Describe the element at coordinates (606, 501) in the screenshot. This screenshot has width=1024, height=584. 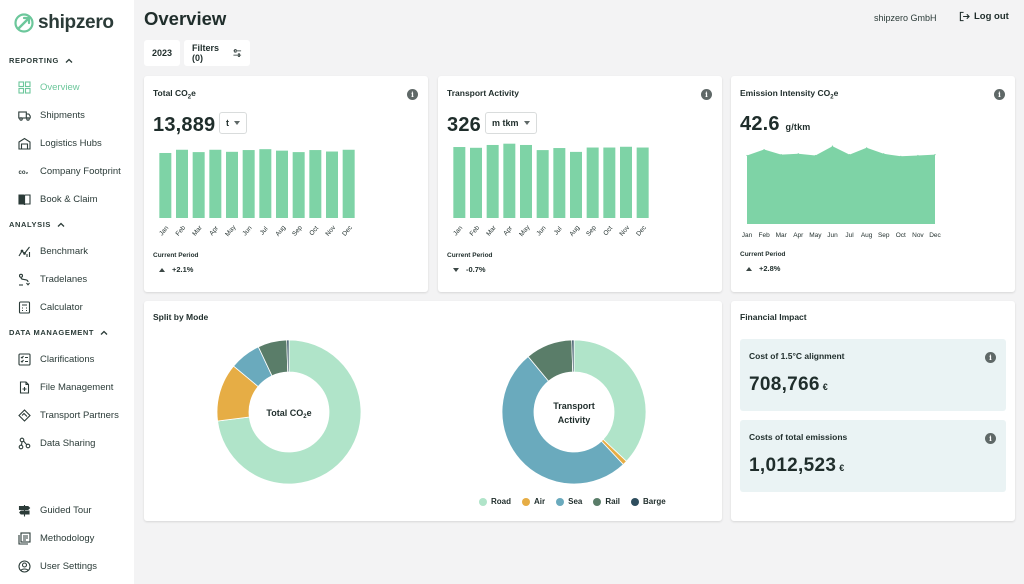
I see `legend-item-rail: Rail` at that location.